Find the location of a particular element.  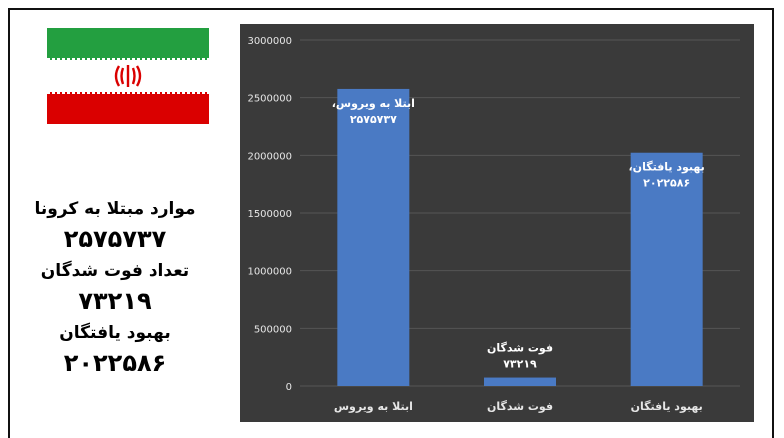

y-tick-label: 3000000 is located at coordinates (269, 41).